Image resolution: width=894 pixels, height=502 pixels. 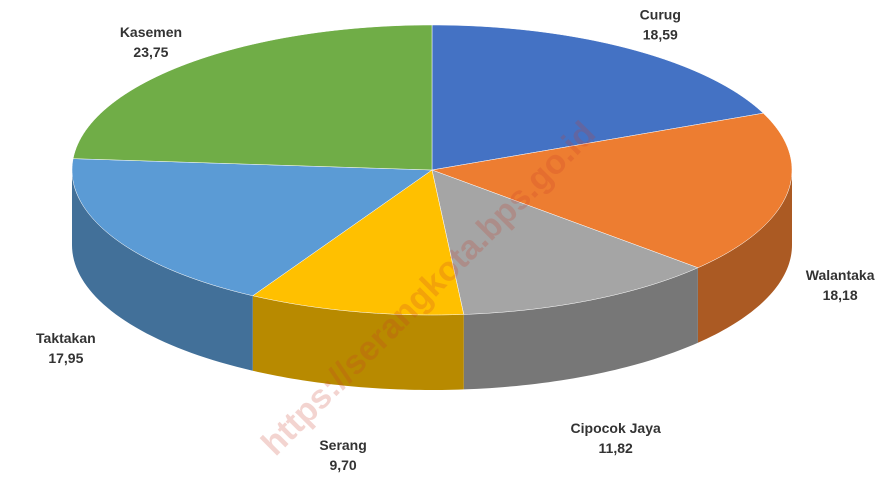 I want to click on value-label: 23,75, so click(x=150, y=52).